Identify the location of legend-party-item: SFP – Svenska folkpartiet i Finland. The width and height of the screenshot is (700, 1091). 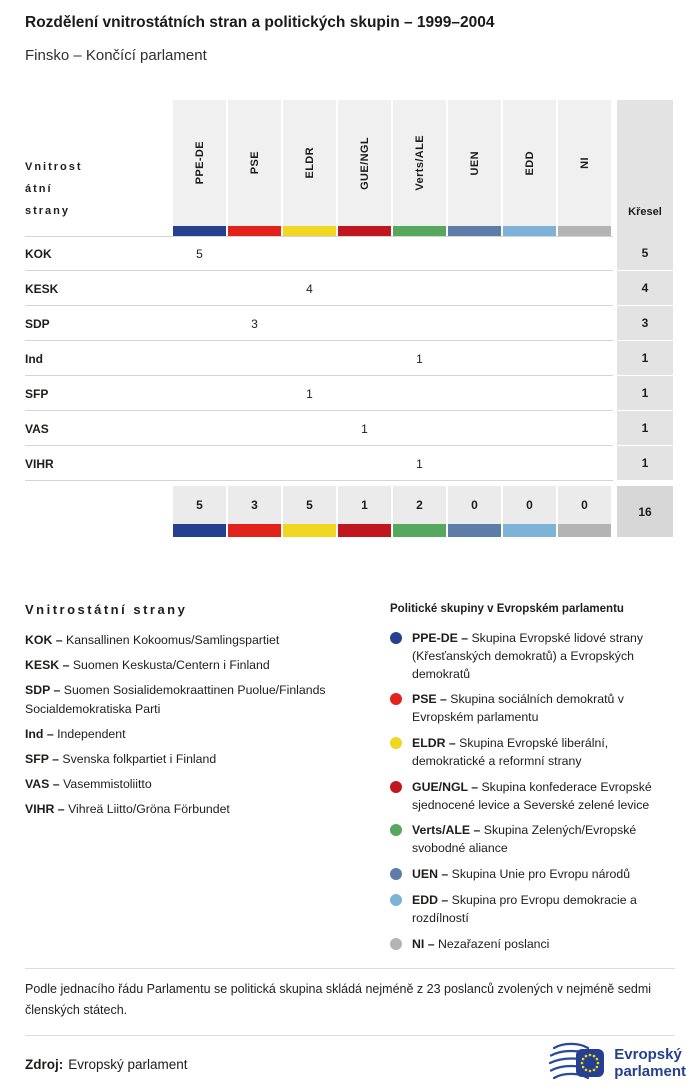
(191, 759).